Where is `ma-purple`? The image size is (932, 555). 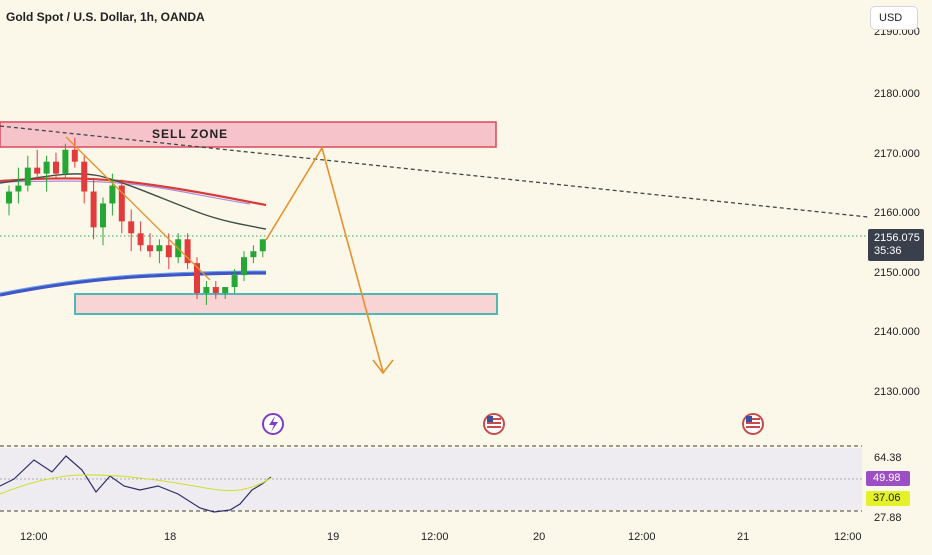
ma-purple is located at coordinates (125, 192).